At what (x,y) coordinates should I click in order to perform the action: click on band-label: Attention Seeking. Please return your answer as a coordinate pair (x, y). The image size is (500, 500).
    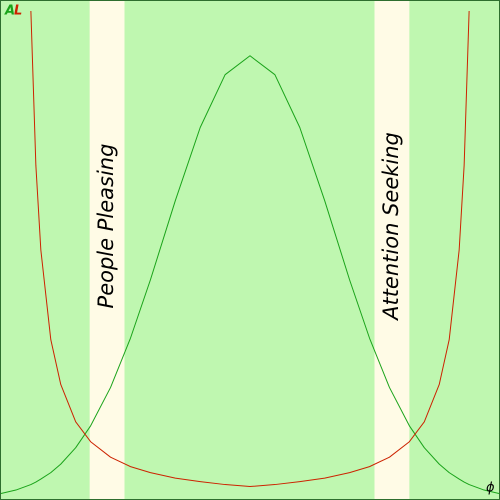
    Looking at the image, I should click on (391, 227).